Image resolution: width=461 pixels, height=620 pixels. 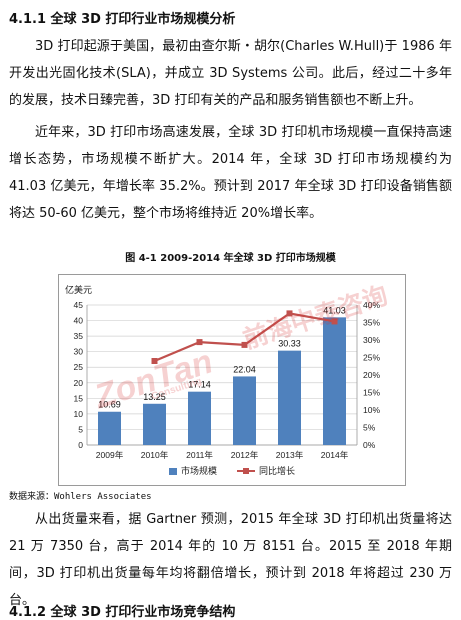 I want to click on section-title-4-1-2: 4.1.2 全球 3D 打印行业市场竞争结构, so click(x=122, y=612).